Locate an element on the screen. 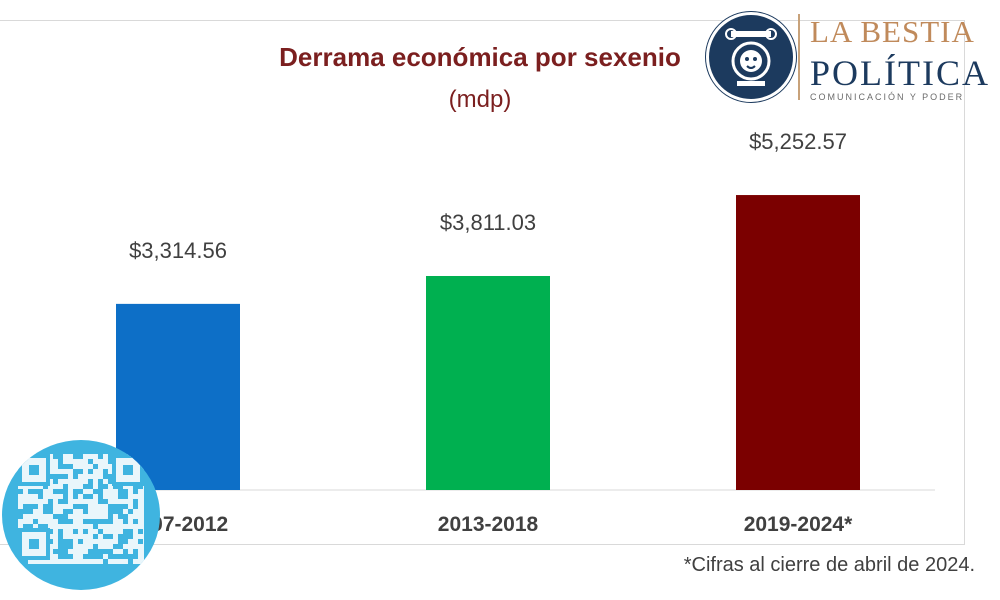  value-label-2007-2012: $3,314.56 is located at coordinates (178, 250).